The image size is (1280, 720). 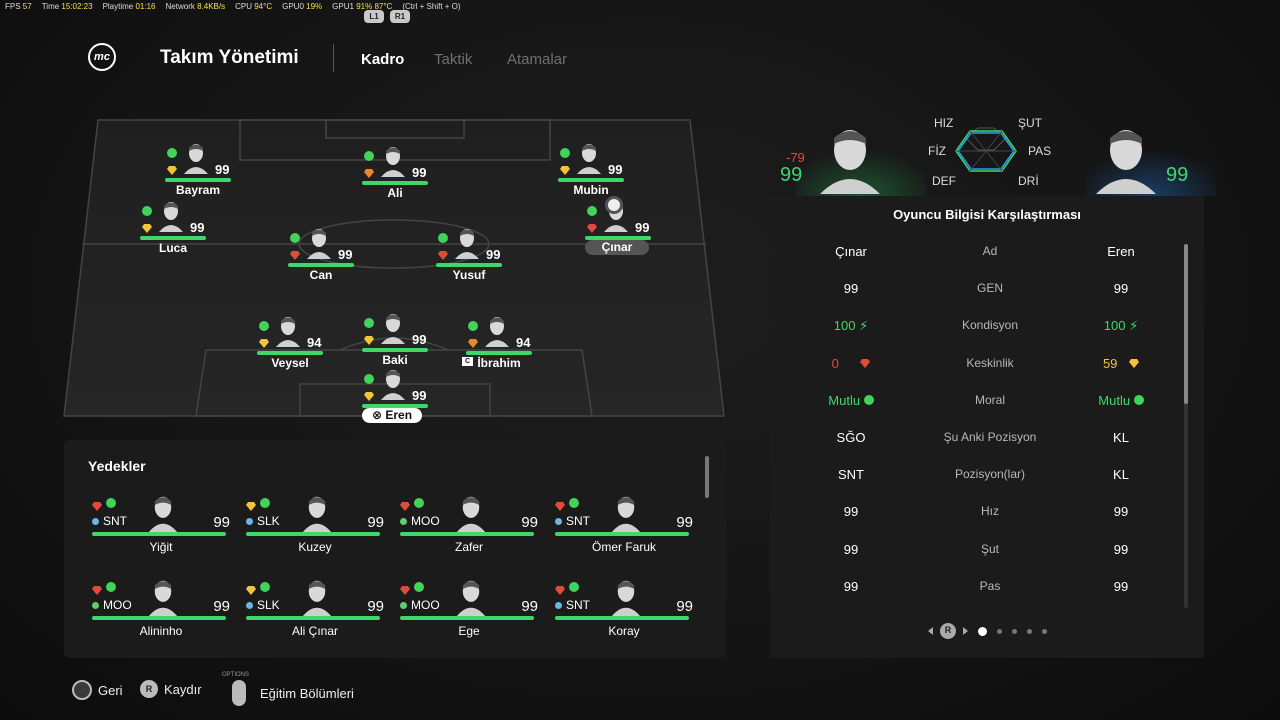 I want to click on options-label: OPTIONS, so click(x=236, y=675).